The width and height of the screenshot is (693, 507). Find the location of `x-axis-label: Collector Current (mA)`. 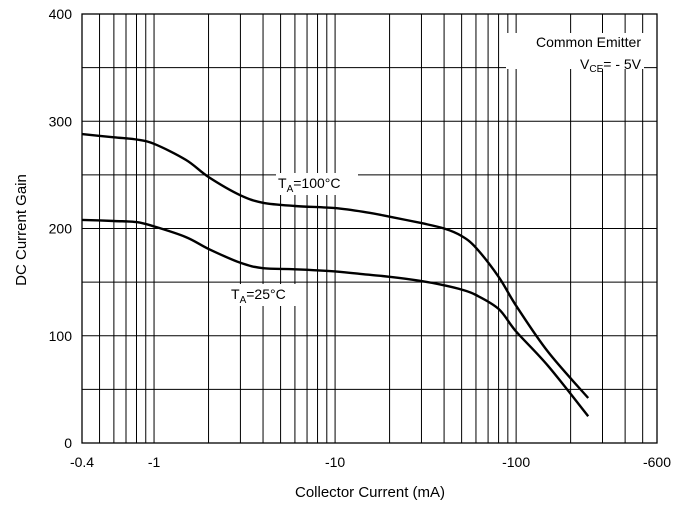

x-axis-label: Collector Current (mA) is located at coordinates (370, 492).